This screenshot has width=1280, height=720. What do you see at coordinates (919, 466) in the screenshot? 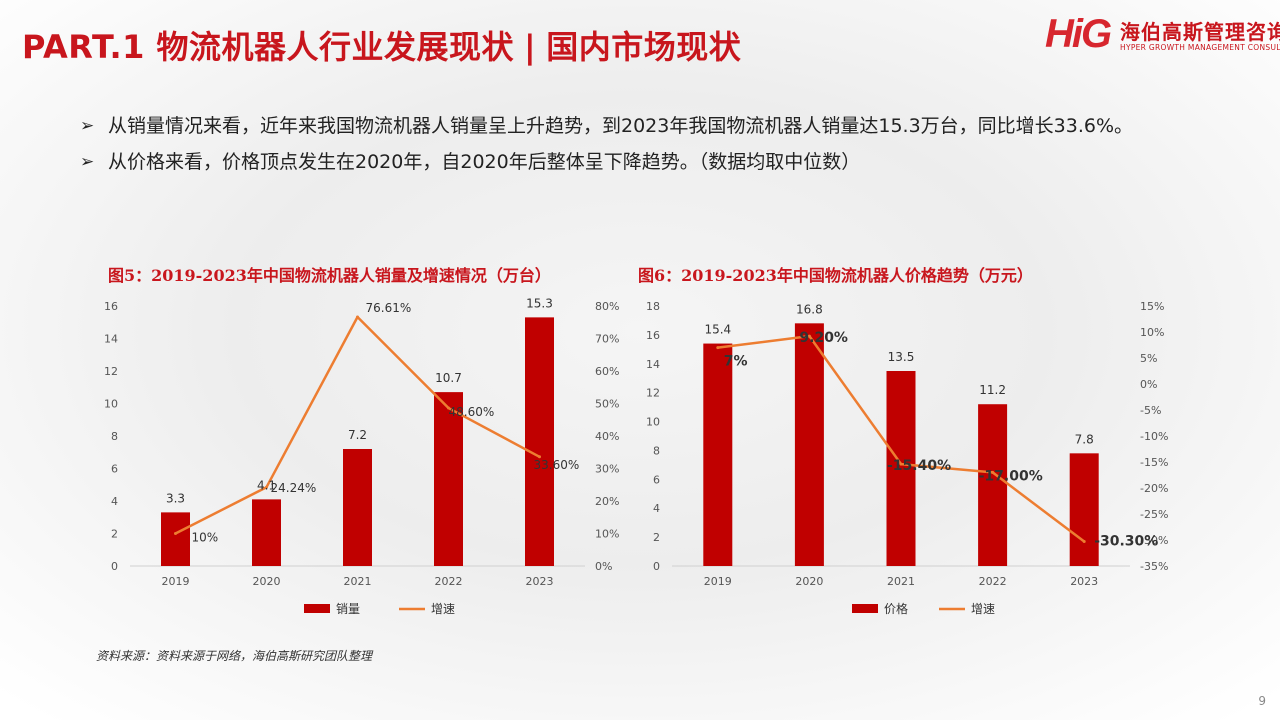
I see `growth-data-label: -15.40%` at bounding box center [919, 466].